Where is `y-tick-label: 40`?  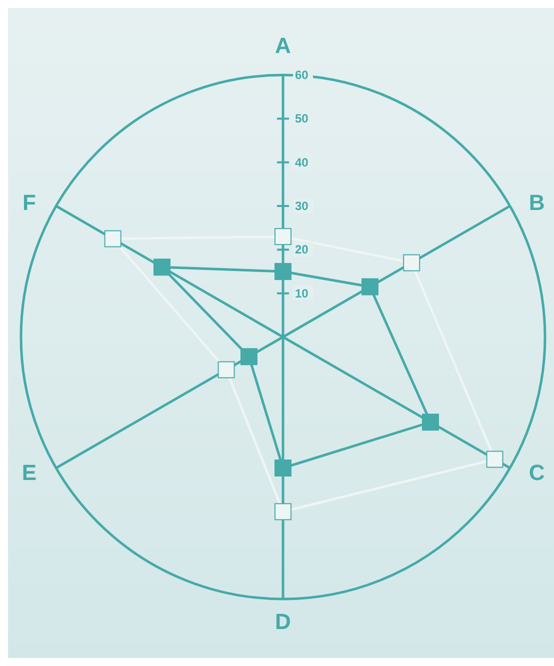
y-tick-label: 40 is located at coordinates (302, 162).